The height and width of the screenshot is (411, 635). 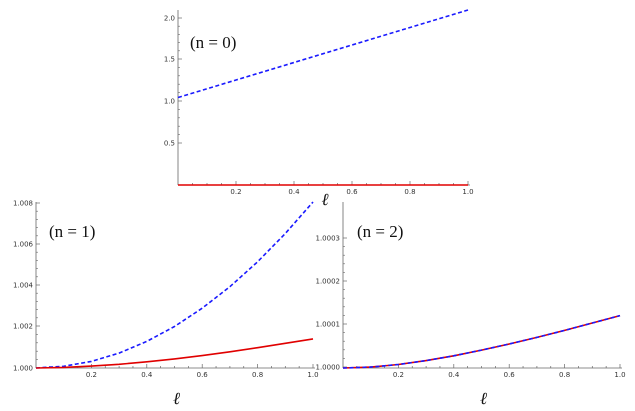 What do you see at coordinates (23, 245) in the screenshot?
I see `y-tick-label: 1.006` at bounding box center [23, 245].